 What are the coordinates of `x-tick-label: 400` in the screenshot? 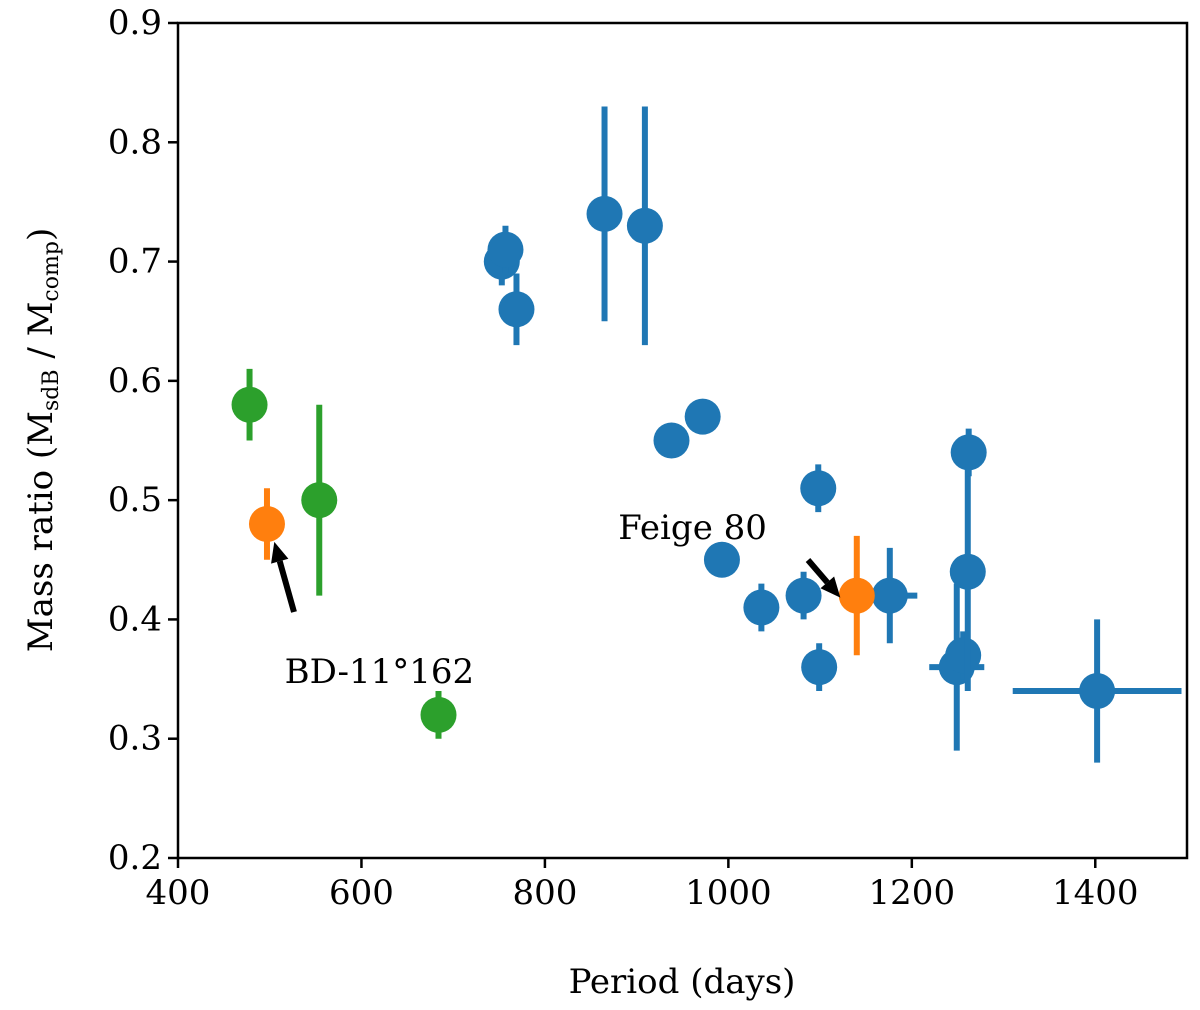 It's located at (178, 893).